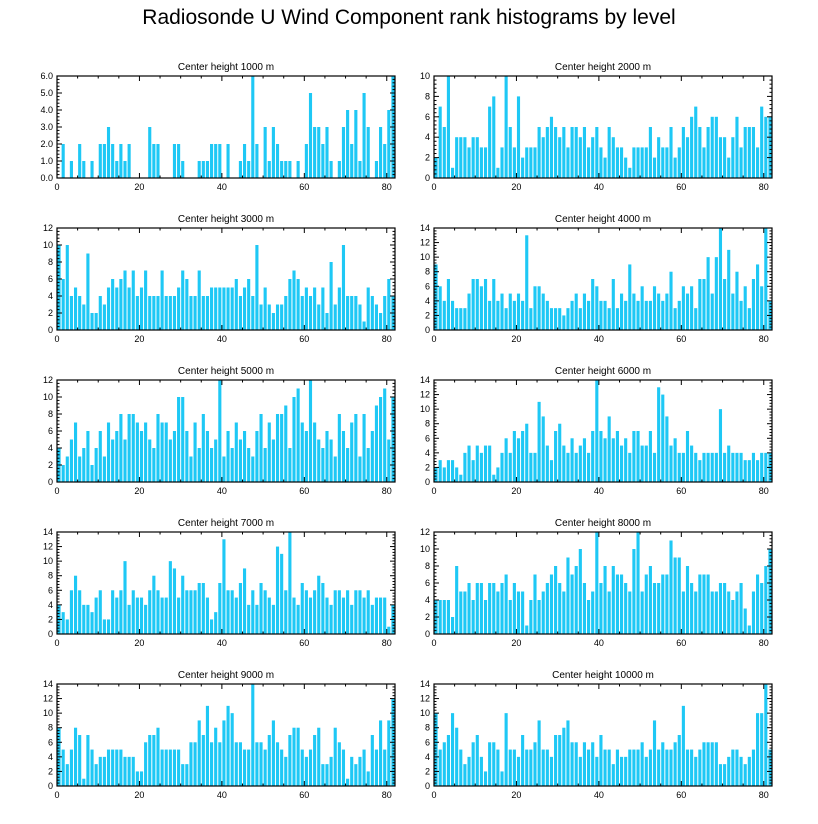  Describe the element at coordinates (516, 795) in the screenshot. I see `x-tick-label: 20` at that location.